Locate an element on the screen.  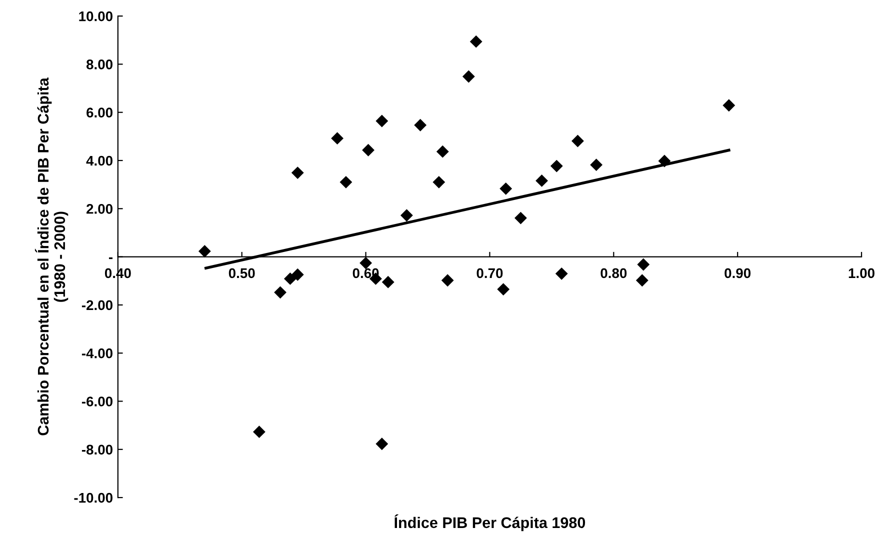
y-tick-label: 6.00 is located at coordinates (99, 113).